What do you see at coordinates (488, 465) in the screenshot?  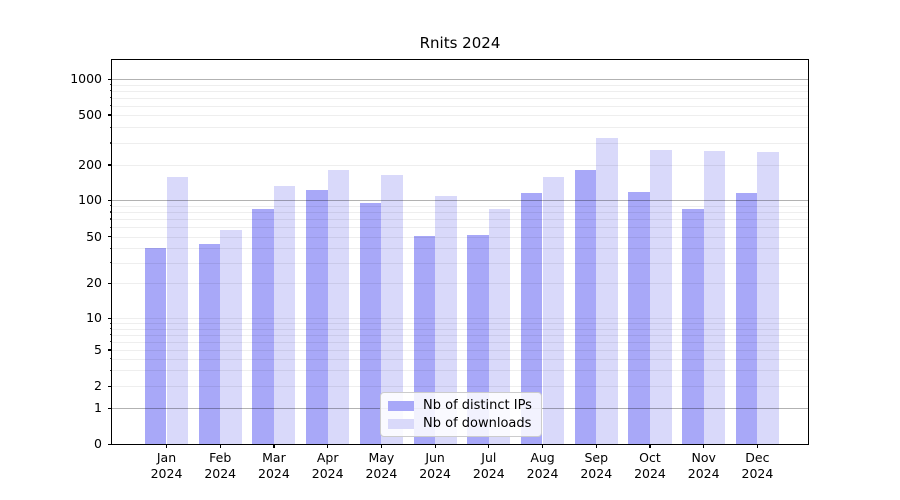 I see `x-tick-label: Jul 2024` at bounding box center [488, 465].